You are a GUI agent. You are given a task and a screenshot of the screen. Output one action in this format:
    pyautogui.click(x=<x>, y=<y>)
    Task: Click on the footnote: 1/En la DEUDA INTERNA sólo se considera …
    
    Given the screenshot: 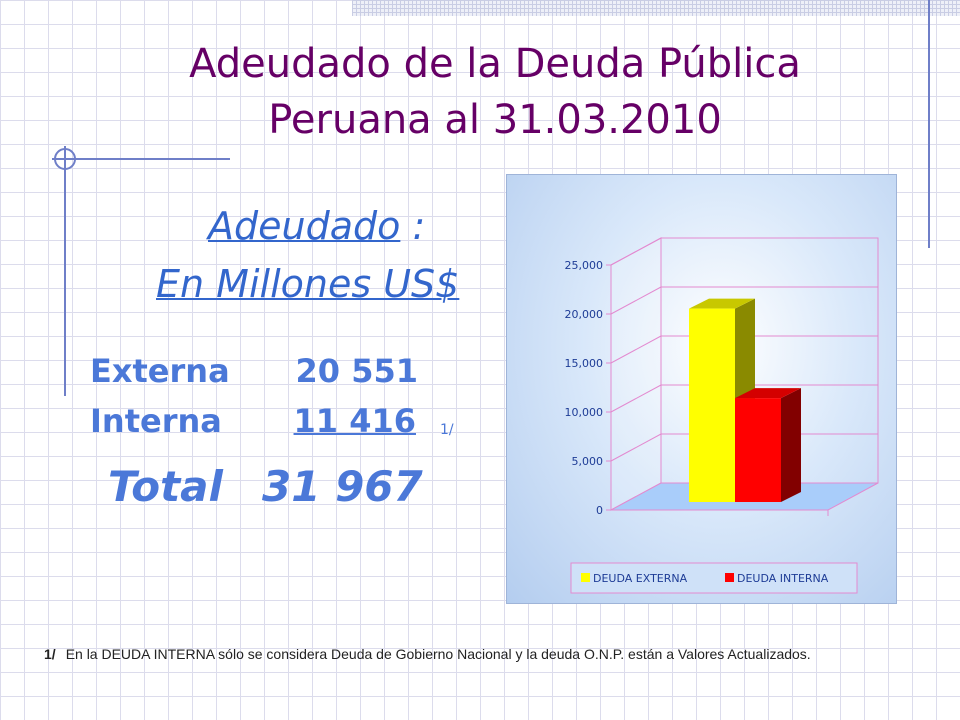 What is the action you would take?
    pyautogui.click(x=494, y=654)
    